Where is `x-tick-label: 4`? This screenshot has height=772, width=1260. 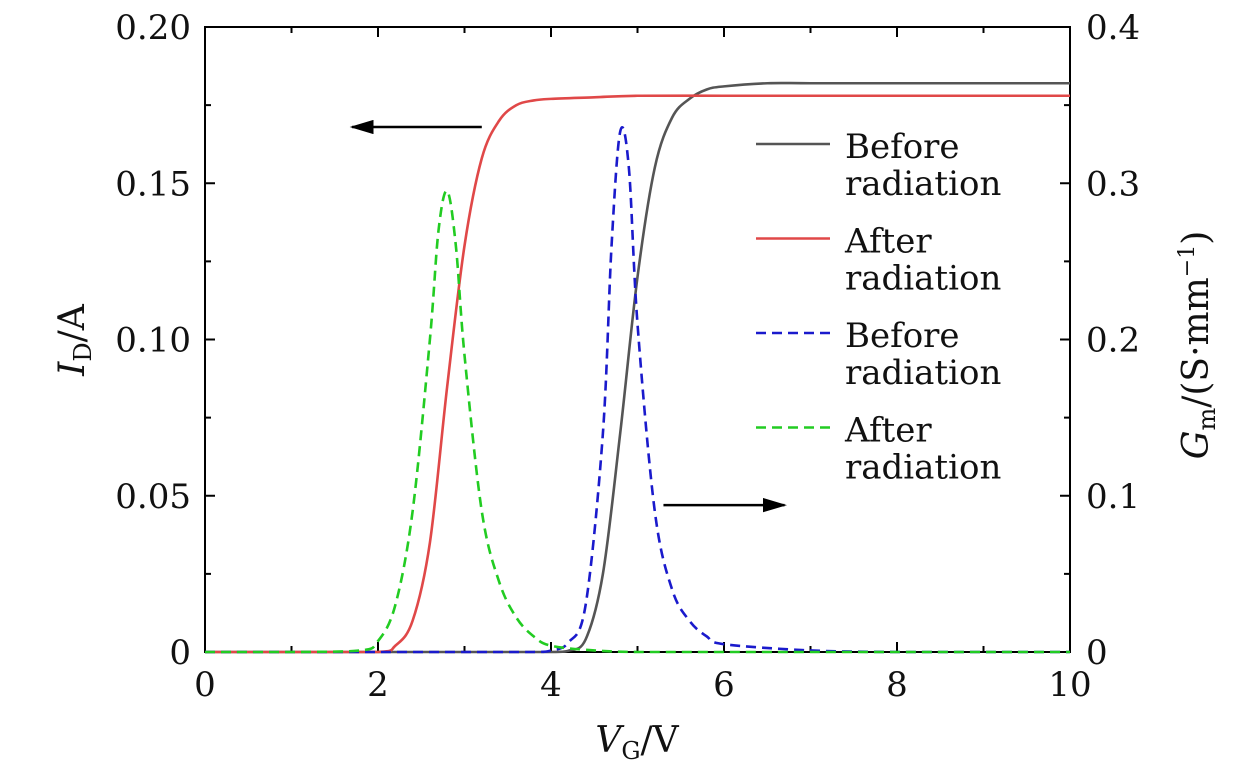 x-tick-label: 4 is located at coordinates (551, 685).